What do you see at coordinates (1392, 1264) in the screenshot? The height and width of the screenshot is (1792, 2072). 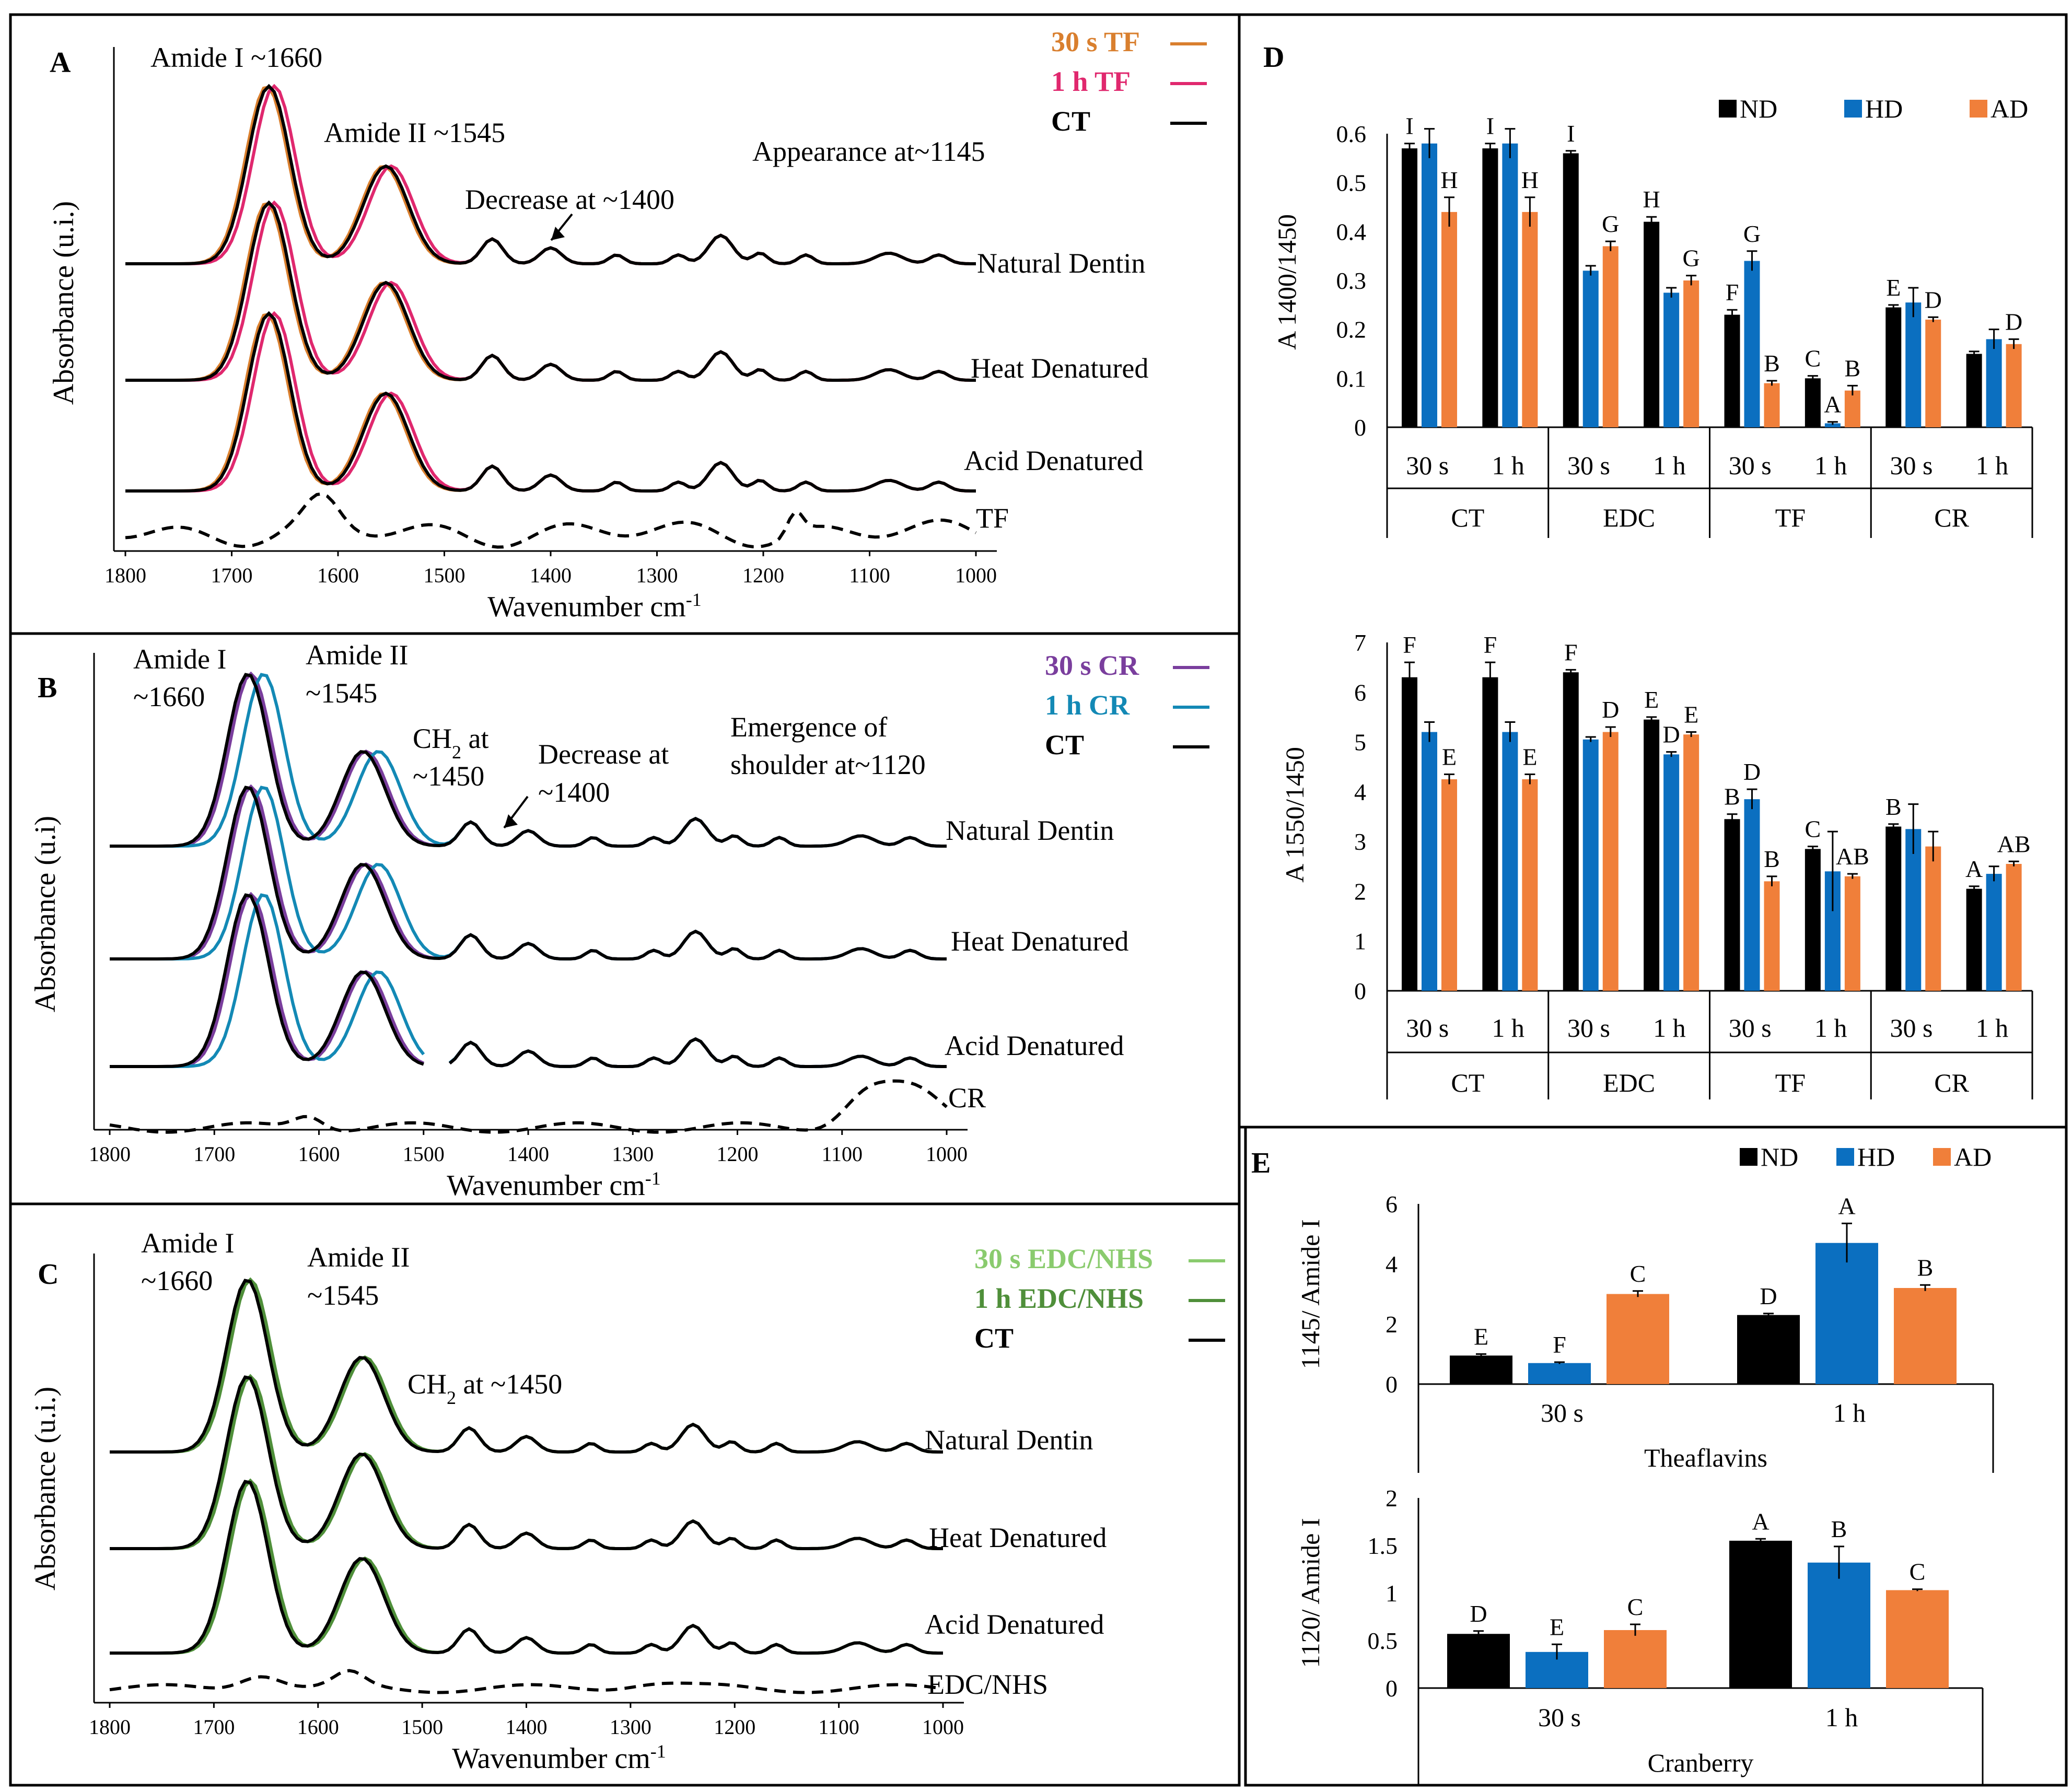 I see `y-tick-label: 4` at bounding box center [1392, 1264].